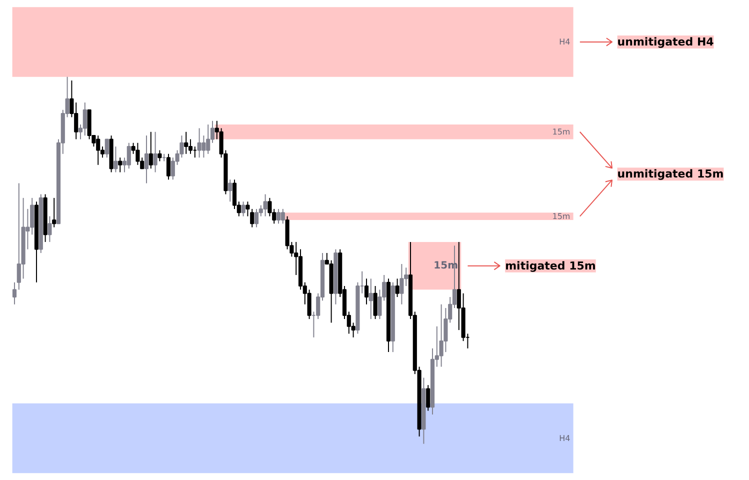 This screenshot has height=480, width=749. What do you see at coordinates (670, 174) in the screenshot?
I see `text: unmitigated 15m` at bounding box center [670, 174].